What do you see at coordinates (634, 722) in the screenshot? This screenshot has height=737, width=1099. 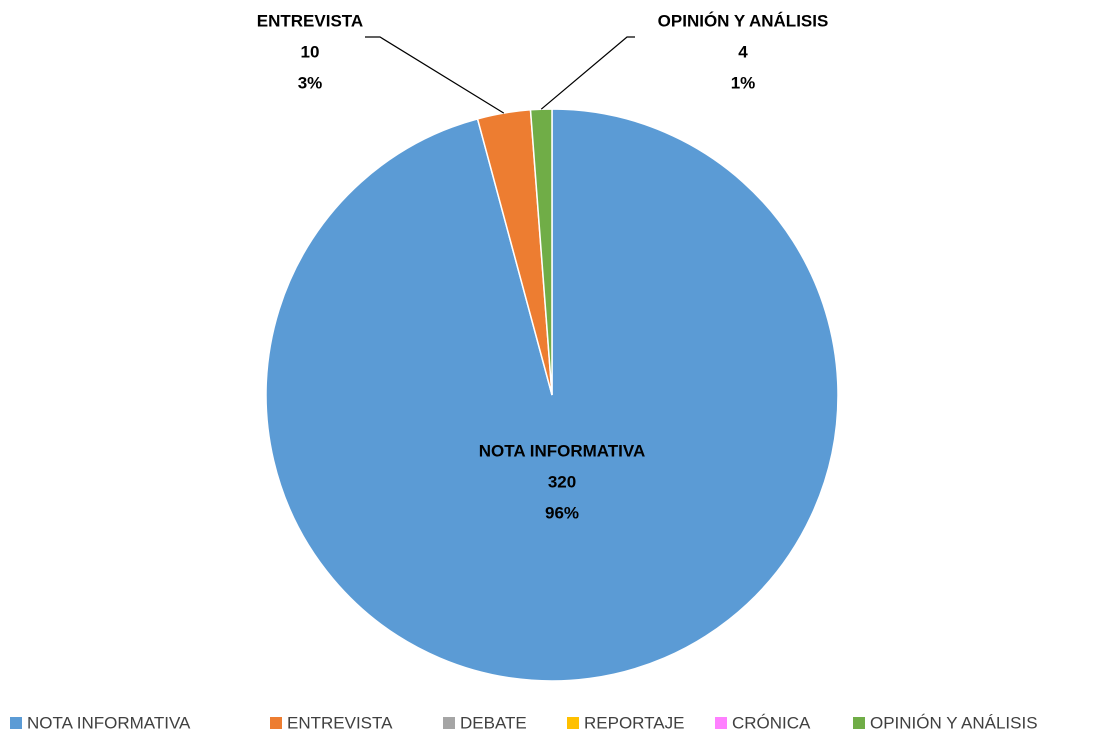 I see `legend-label: REPORTAJE` at bounding box center [634, 722].